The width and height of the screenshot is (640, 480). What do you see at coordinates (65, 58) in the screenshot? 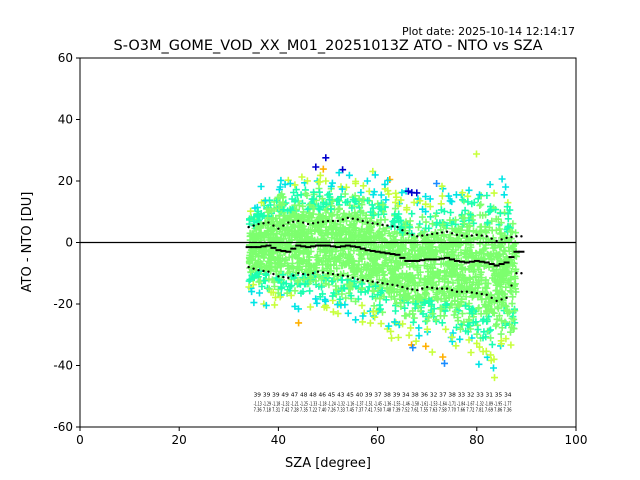
I see `y-tick-label: 60` at bounding box center [65, 58].